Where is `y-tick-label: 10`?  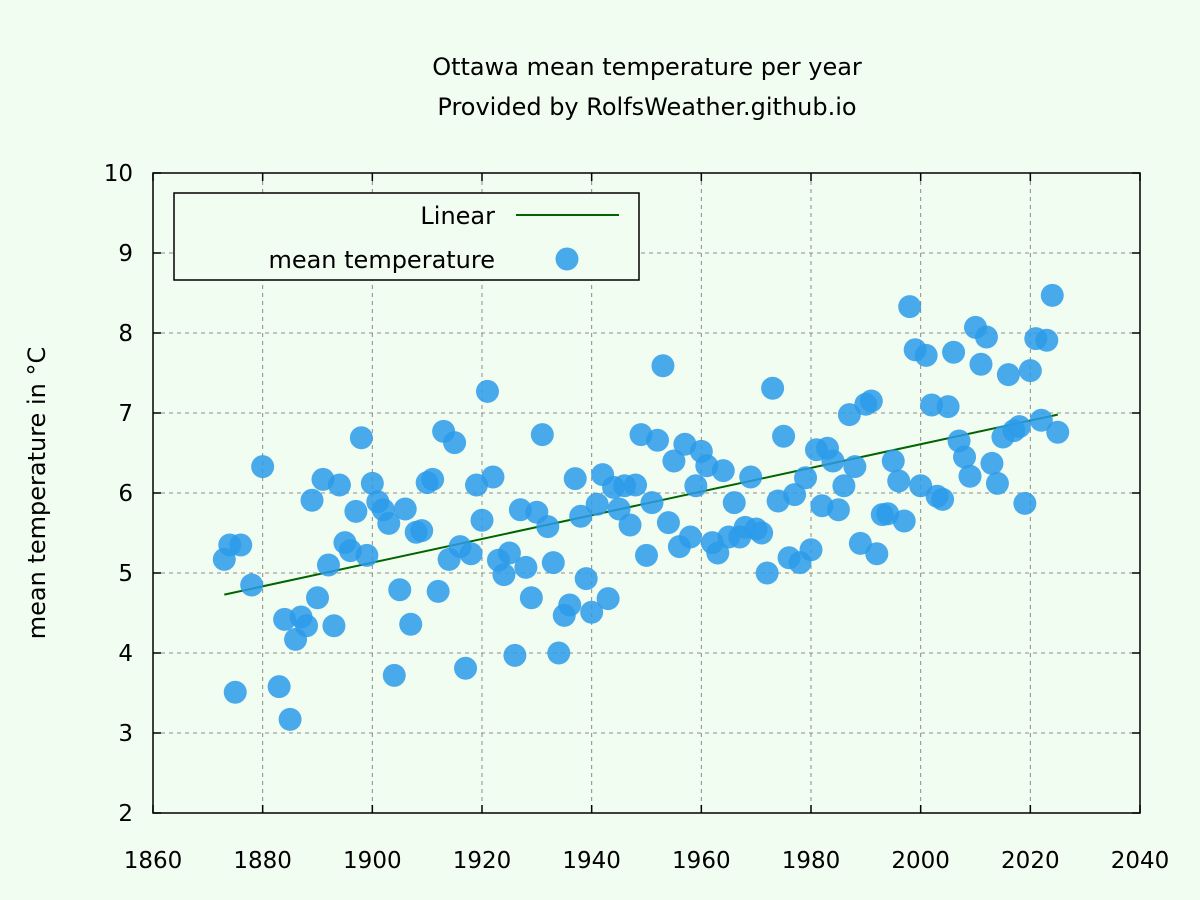 y-tick-label: 10 is located at coordinates (118, 174).